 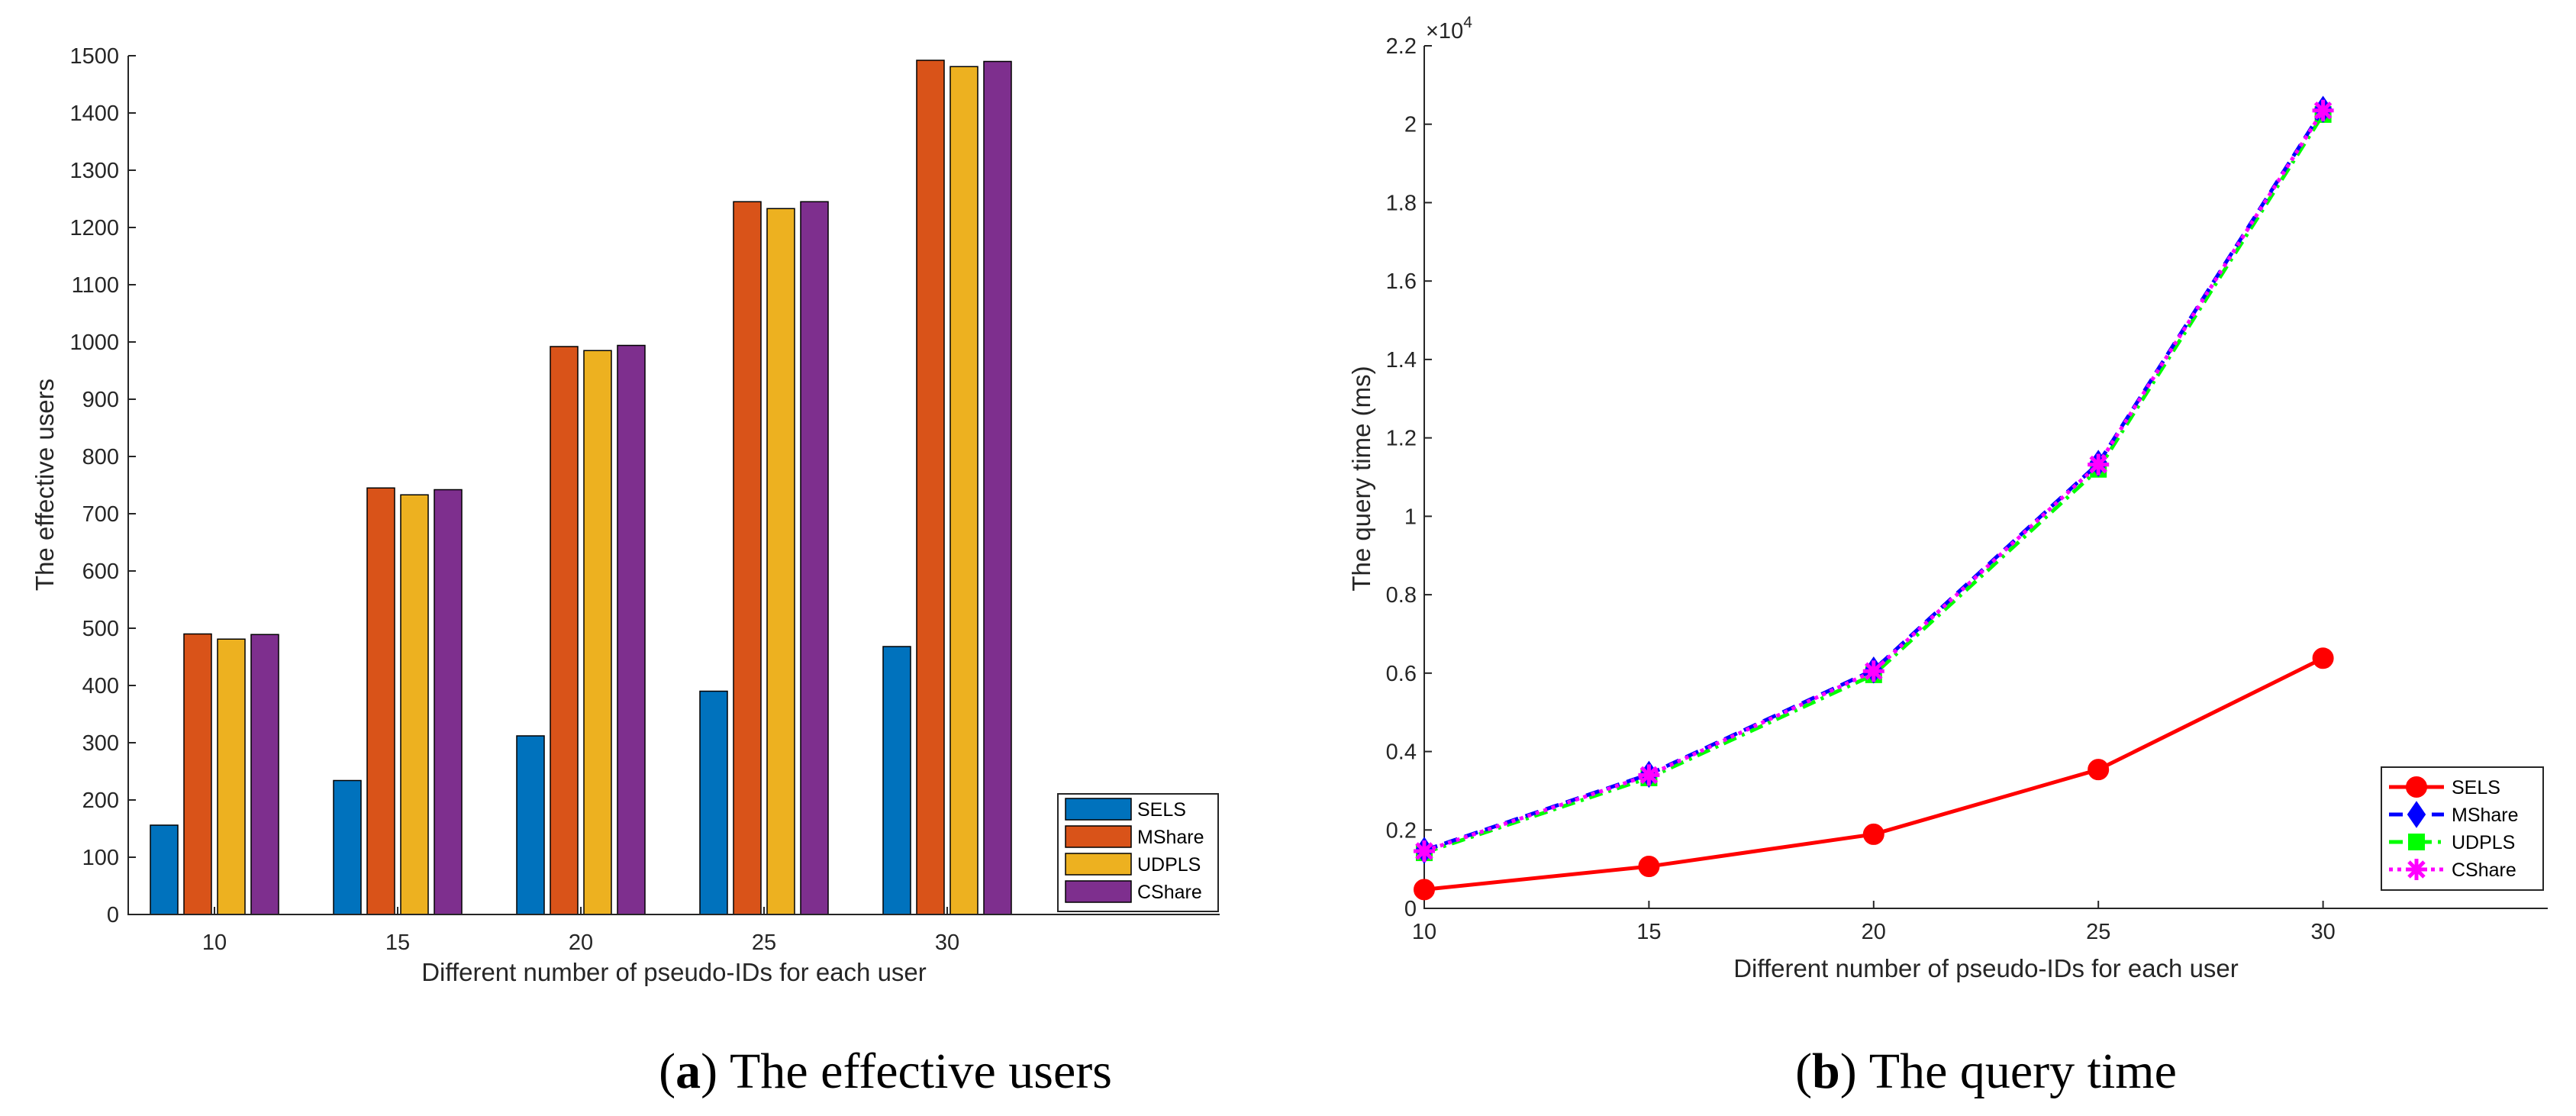 I want to click on y-tick-label: 1400, so click(x=94, y=114).